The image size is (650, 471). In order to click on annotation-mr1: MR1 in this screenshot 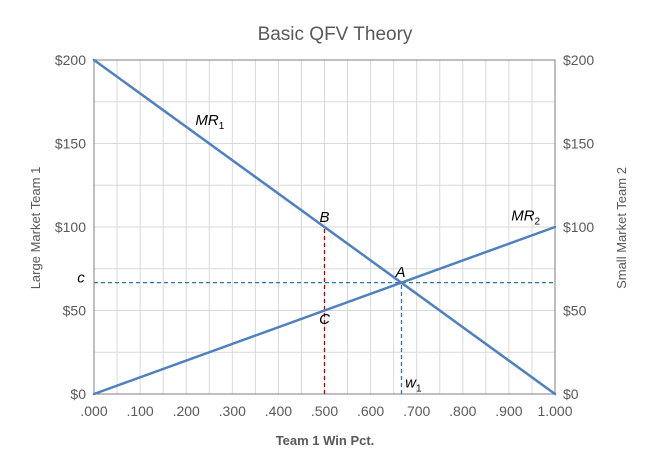, I will do `click(209, 122)`.